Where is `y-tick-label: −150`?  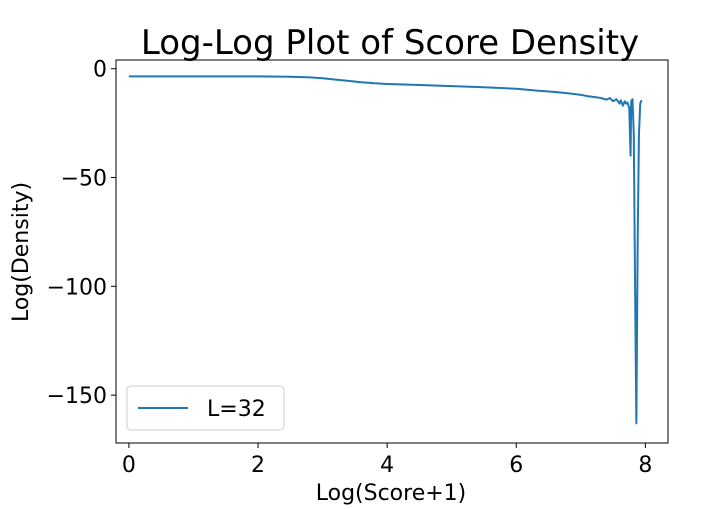
y-tick-label: −150 is located at coordinates (77, 396).